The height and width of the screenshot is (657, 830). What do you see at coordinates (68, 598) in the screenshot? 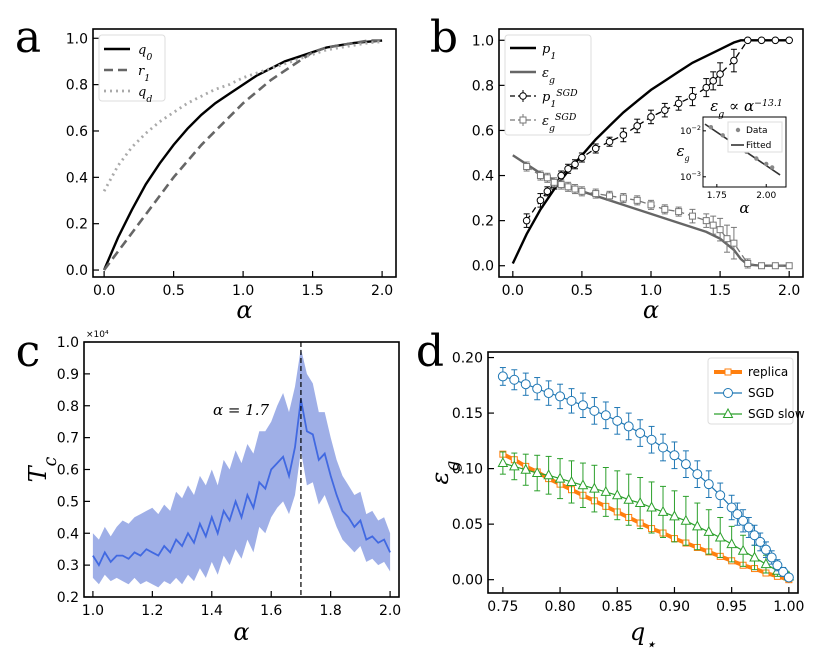
I see `panel-c-ytick-label: 0.2` at bounding box center [68, 598].